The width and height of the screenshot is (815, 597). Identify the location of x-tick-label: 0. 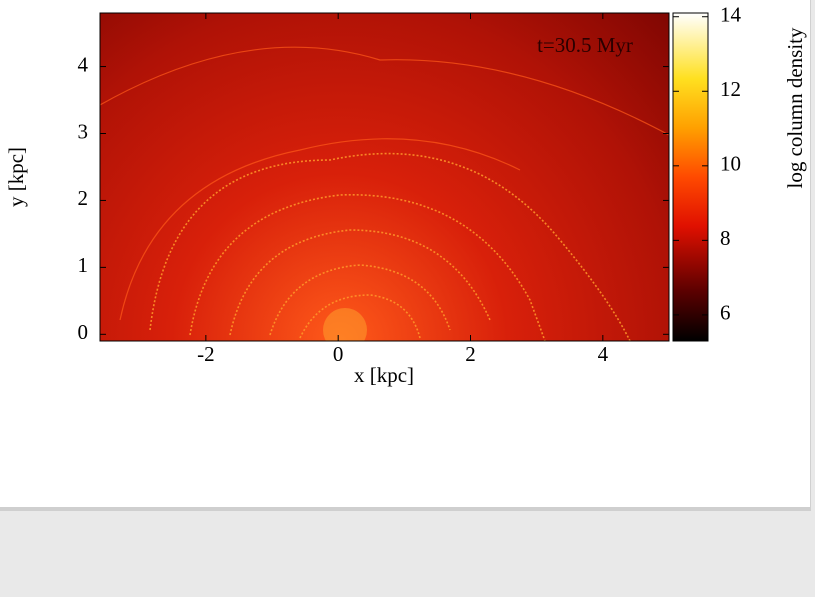
(338, 354).